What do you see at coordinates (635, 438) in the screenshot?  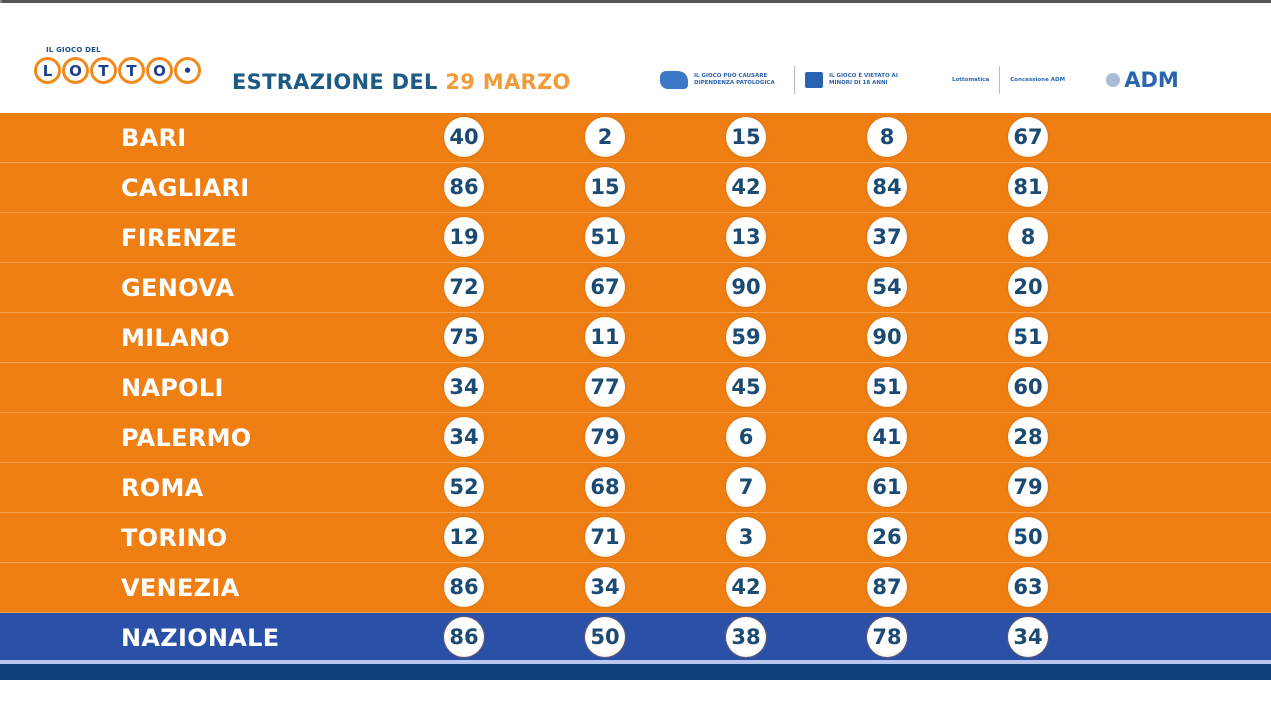 I see `wheel-row-palermo: PALERMO 34 79 6 41 28` at bounding box center [635, 438].